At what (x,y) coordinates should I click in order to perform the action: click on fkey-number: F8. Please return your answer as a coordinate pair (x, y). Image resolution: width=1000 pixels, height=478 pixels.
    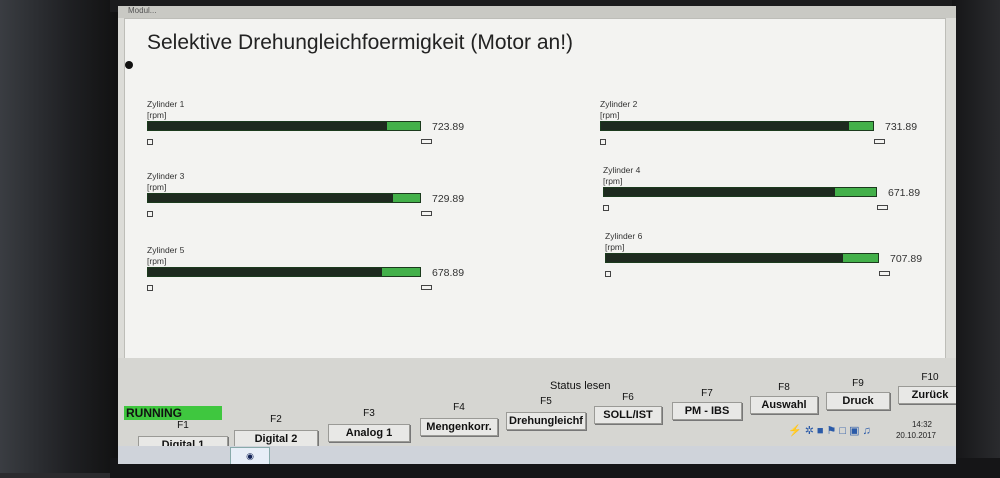
    Looking at the image, I should click on (784, 387).